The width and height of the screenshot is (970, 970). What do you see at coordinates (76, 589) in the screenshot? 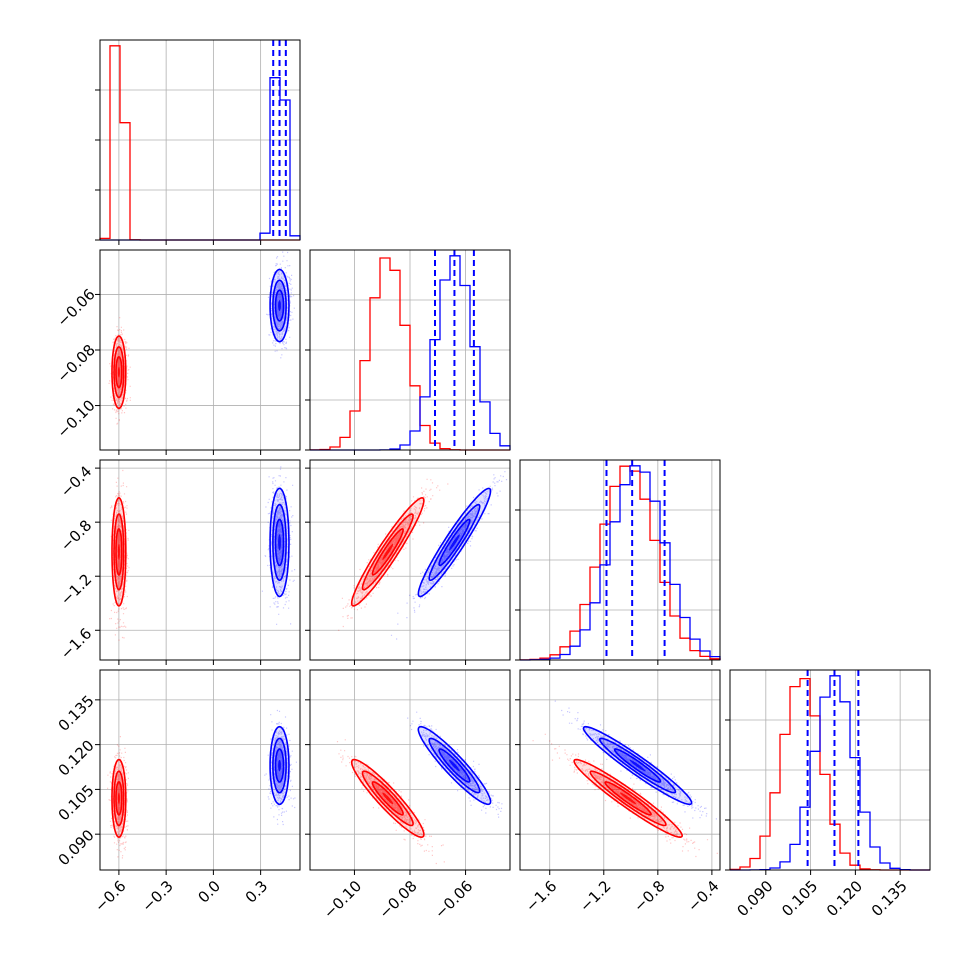
I see `y-tick-label: −1.2` at bounding box center [76, 589].